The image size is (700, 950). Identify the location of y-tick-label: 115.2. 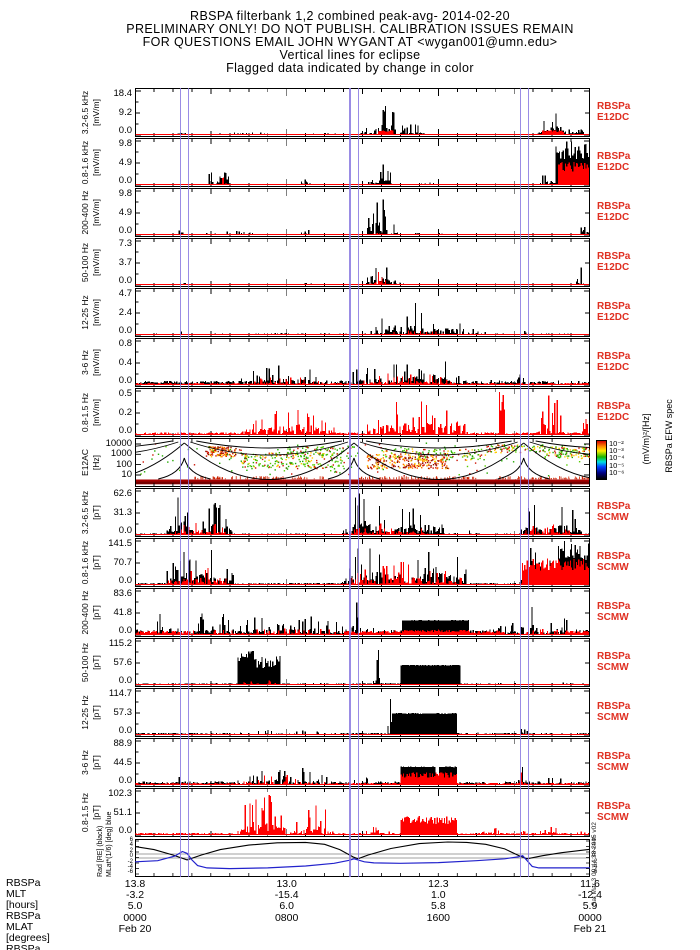
(120, 643).